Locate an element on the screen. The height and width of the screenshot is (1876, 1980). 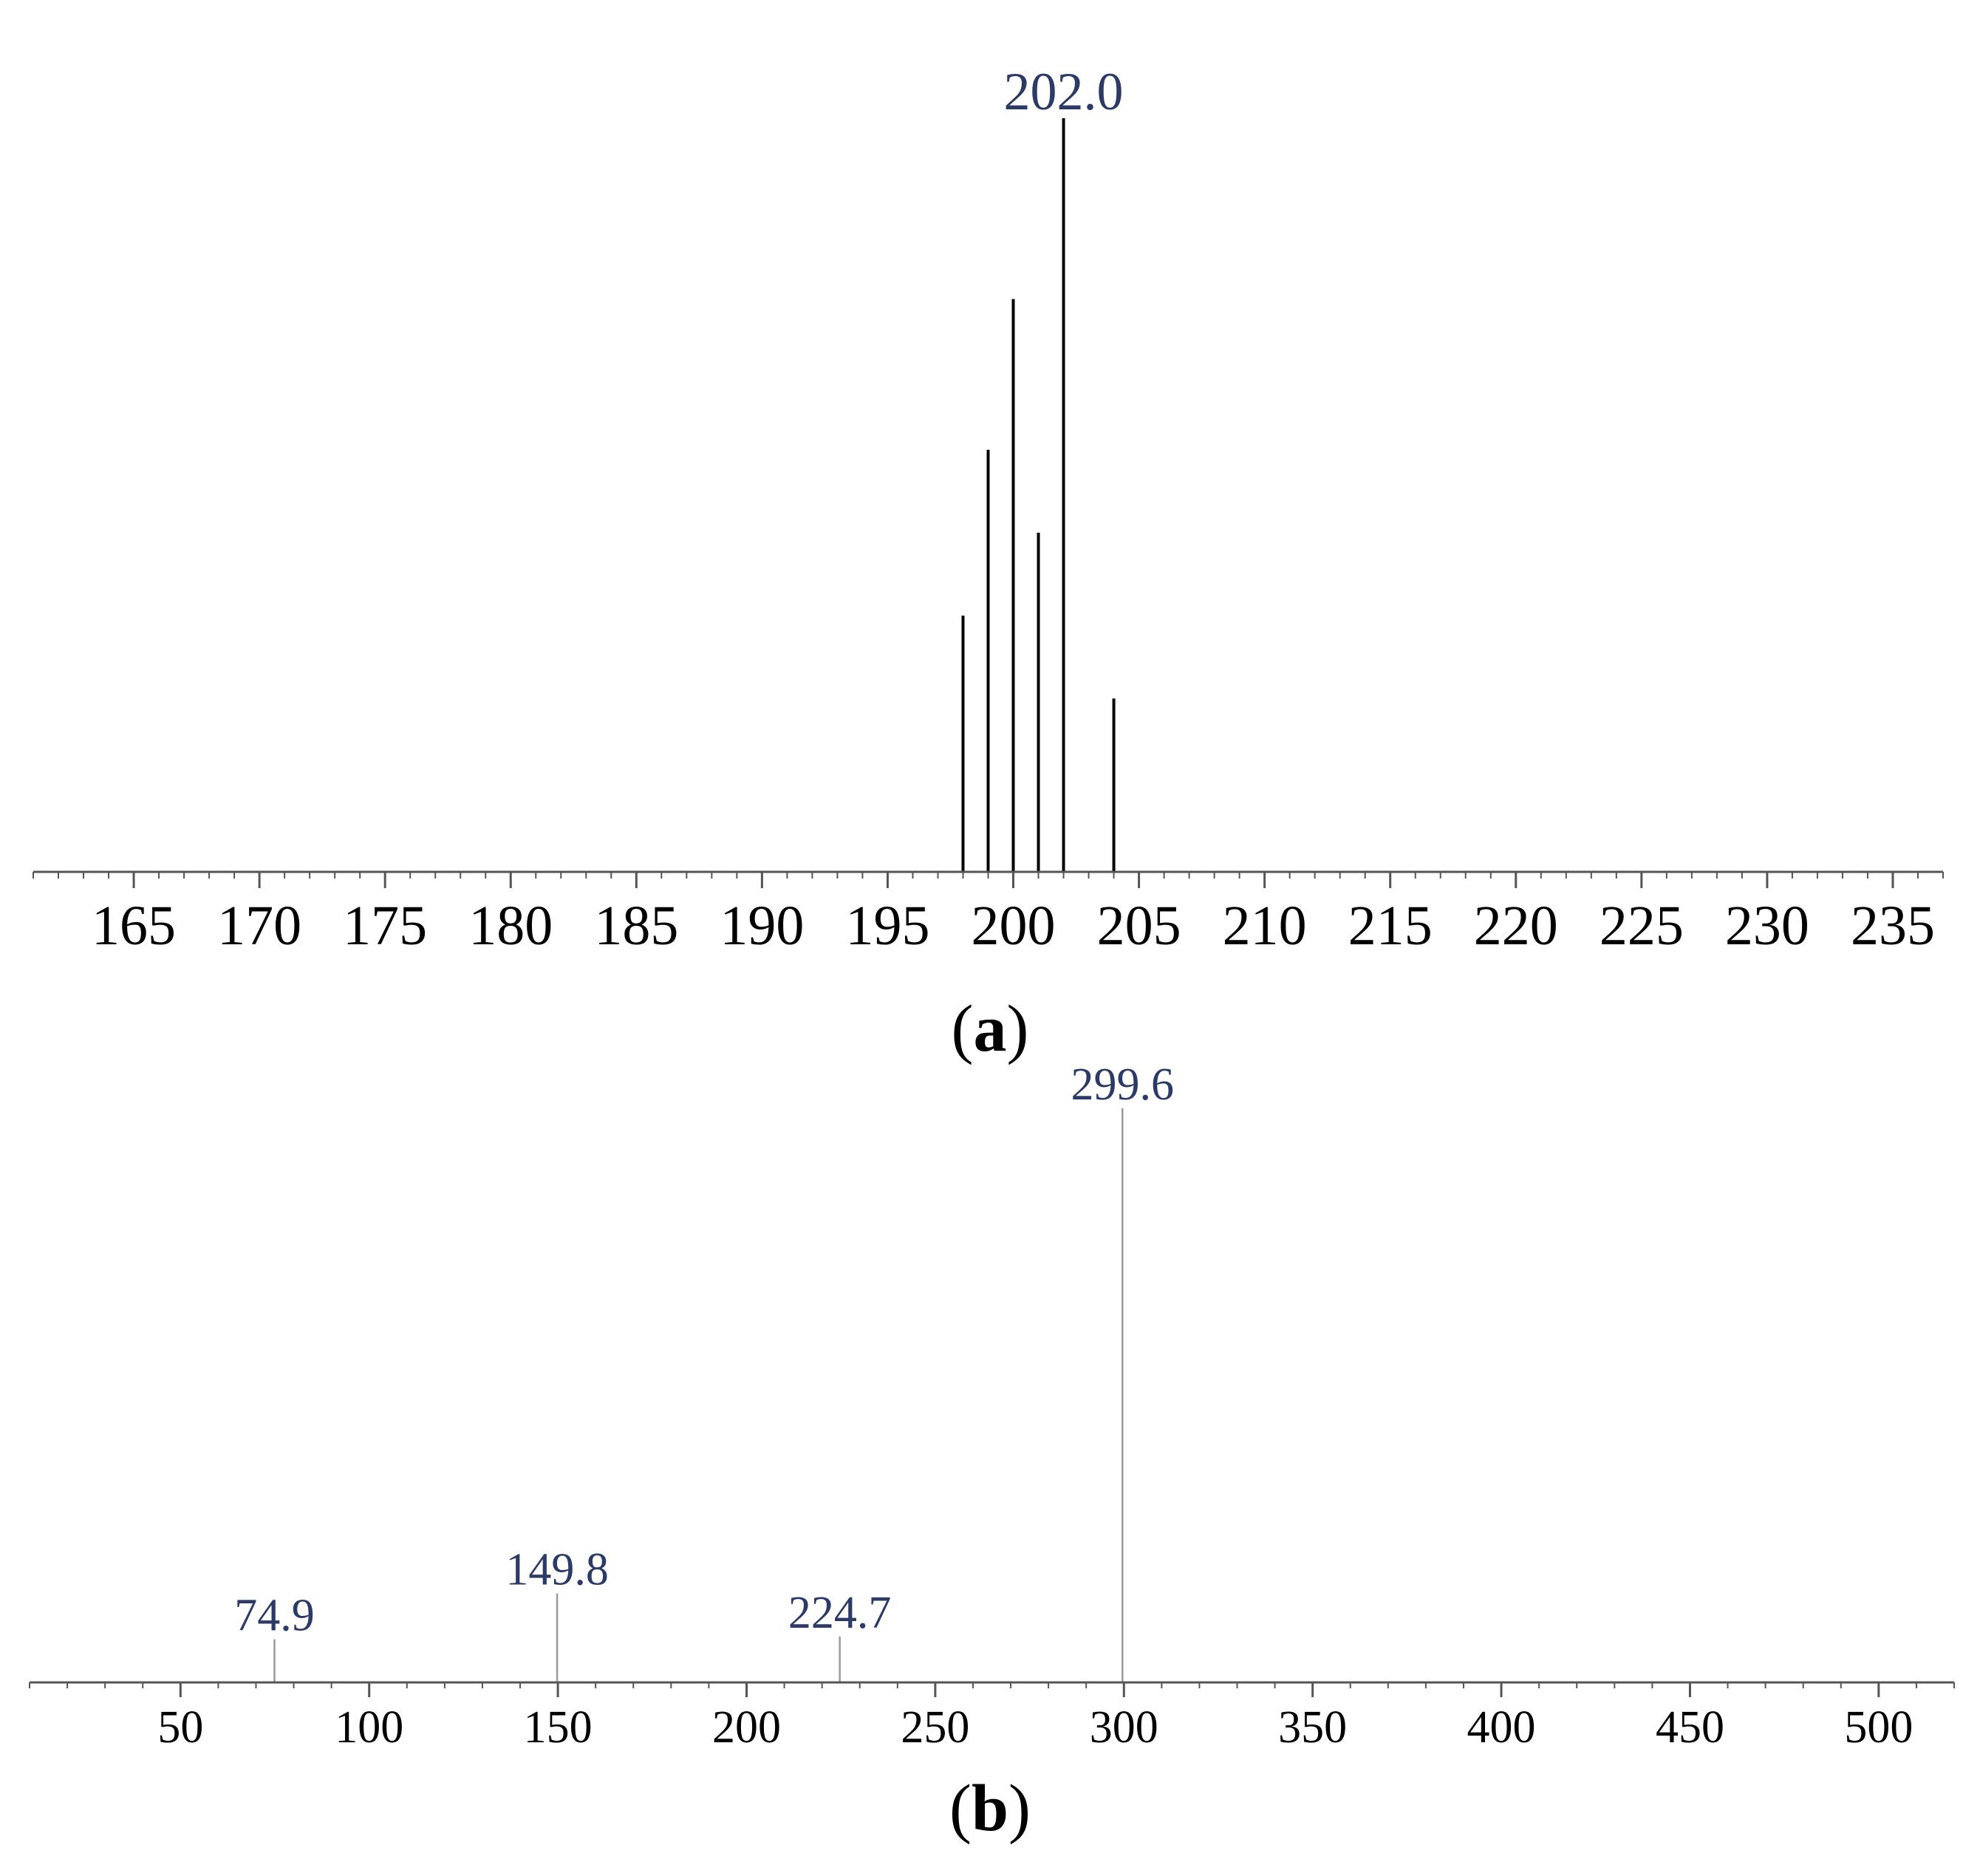
tick-label: 450 is located at coordinates (1690, 1727).